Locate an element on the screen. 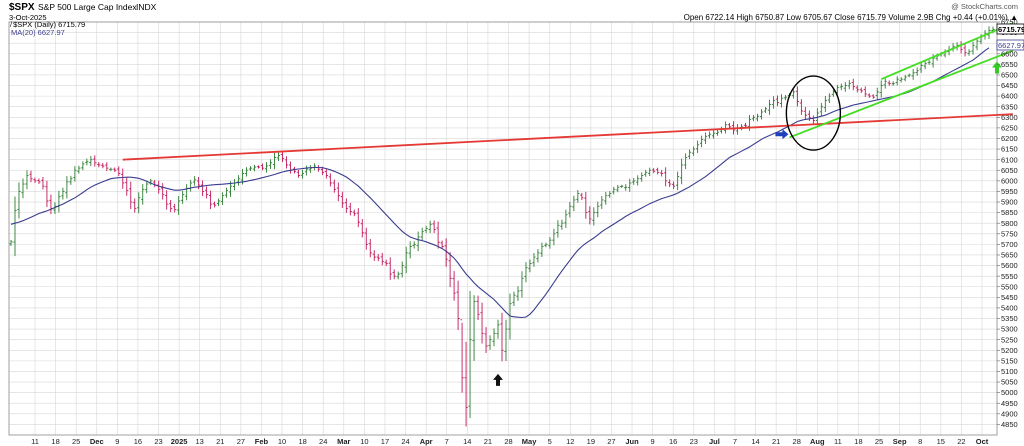 The height and width of the screenshot is (446, 1024). chart-index-name: S&P 500 Large Cap Index is located at coordinates (87, 7).